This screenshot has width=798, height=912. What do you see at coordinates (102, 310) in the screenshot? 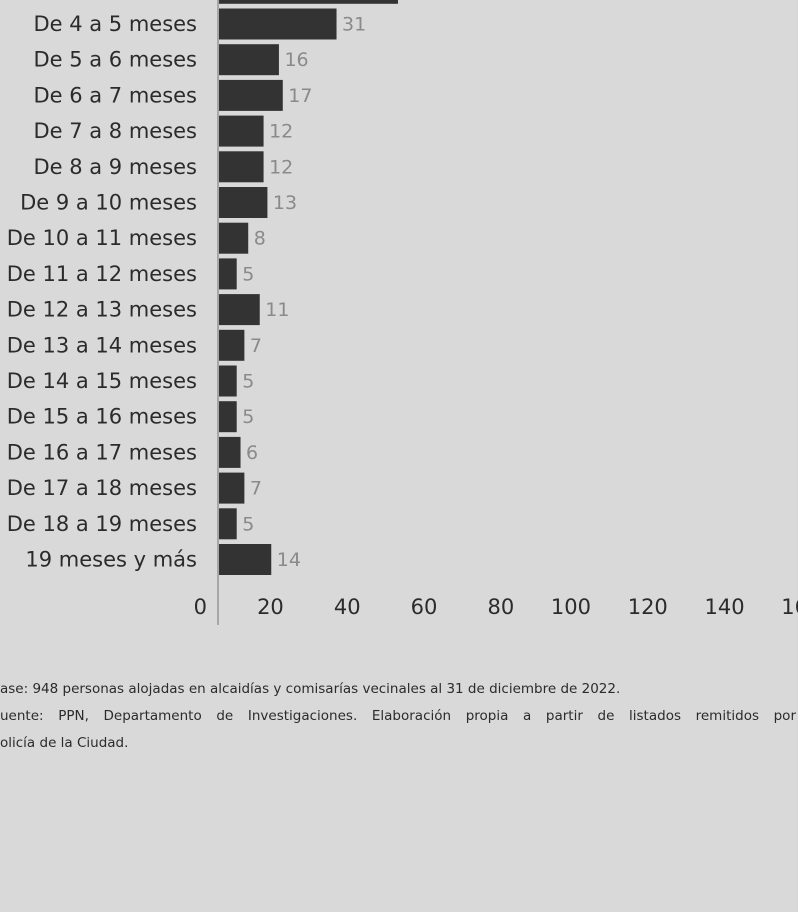
I see `category-label: De 12 a 13 meses` at bounding box center [102, 310].